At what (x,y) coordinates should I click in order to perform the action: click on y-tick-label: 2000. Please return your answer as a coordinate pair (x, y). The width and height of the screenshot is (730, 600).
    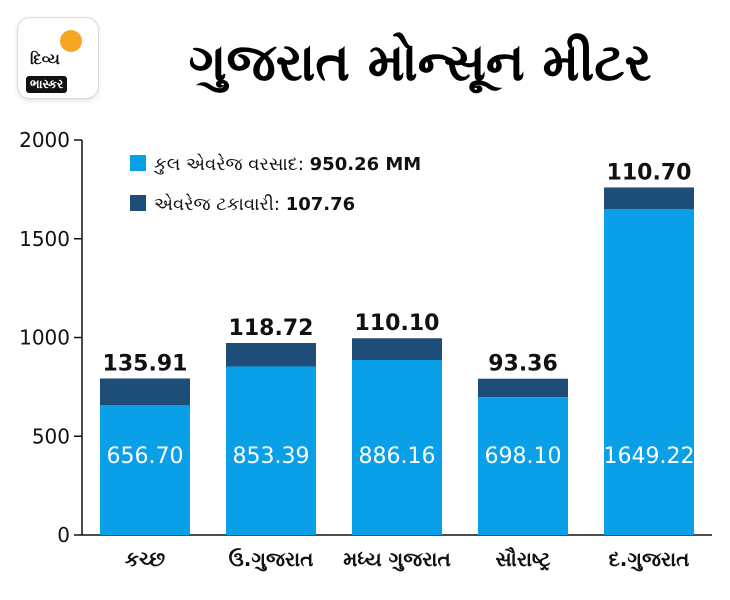
    Looking at the image, I should click on (44, 140).